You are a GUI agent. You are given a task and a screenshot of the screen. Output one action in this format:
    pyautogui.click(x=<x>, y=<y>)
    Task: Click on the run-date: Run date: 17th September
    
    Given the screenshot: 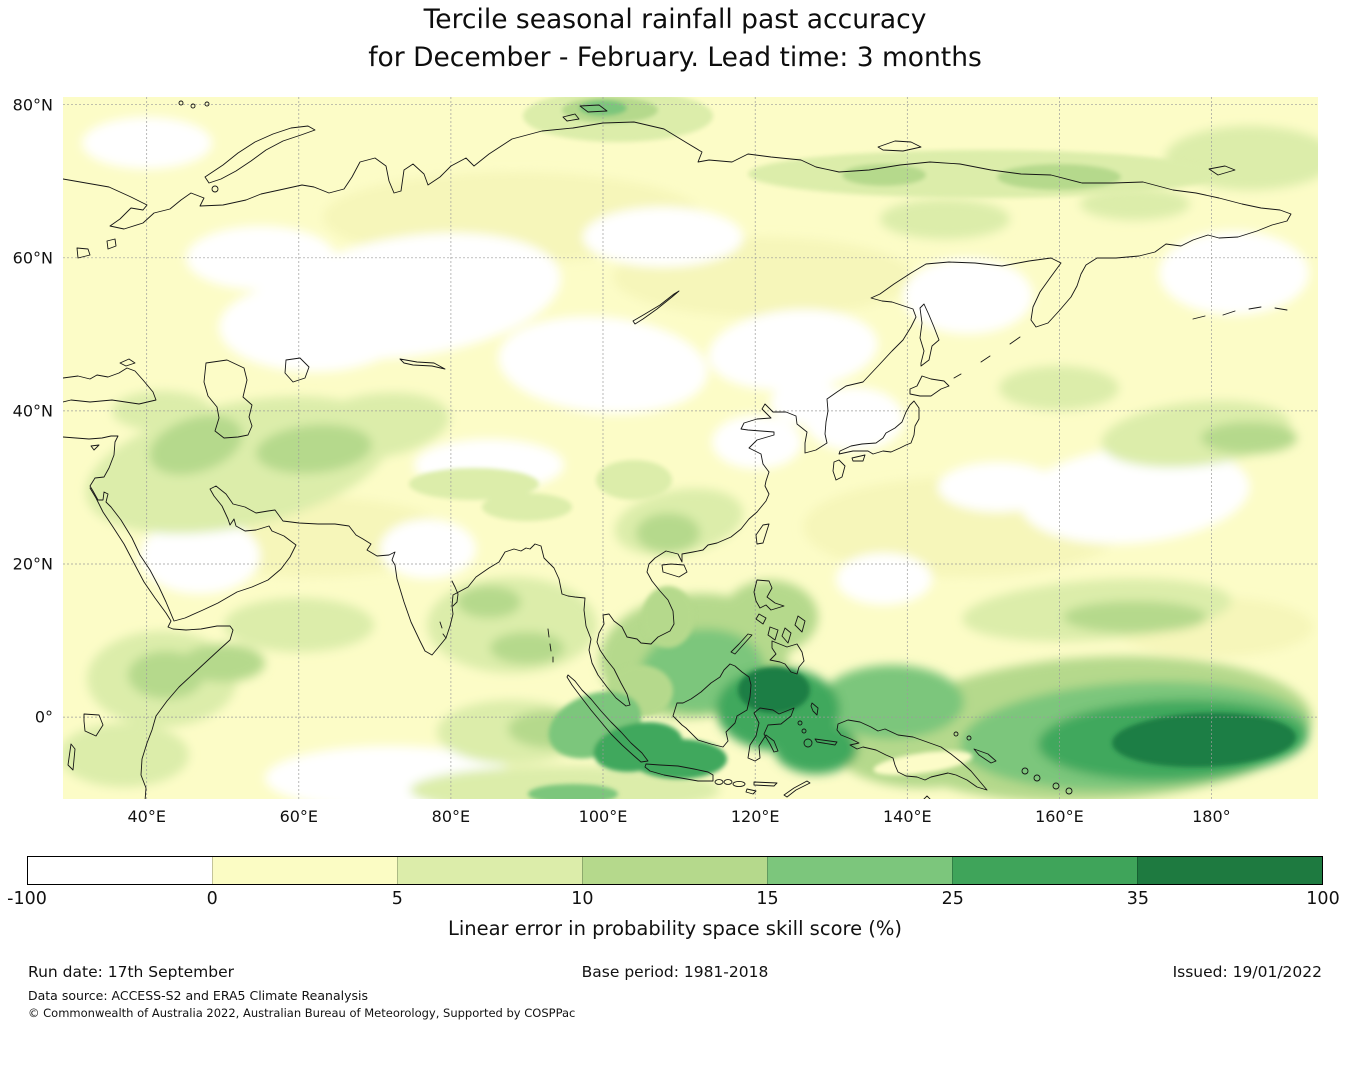 What is the action you would take?
    pyautogui.click(x=131, y=972)
    